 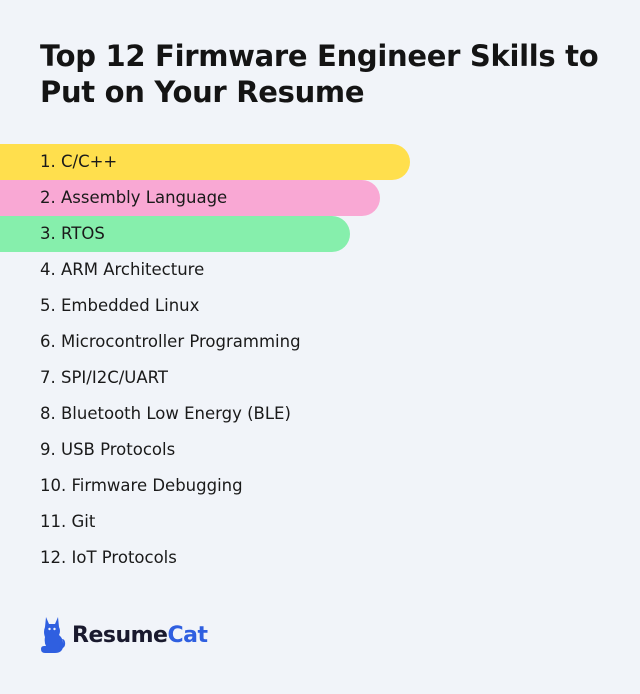 I want to click on skill-item-5: 5. Embedded Linux, so click(x=120, y=305).